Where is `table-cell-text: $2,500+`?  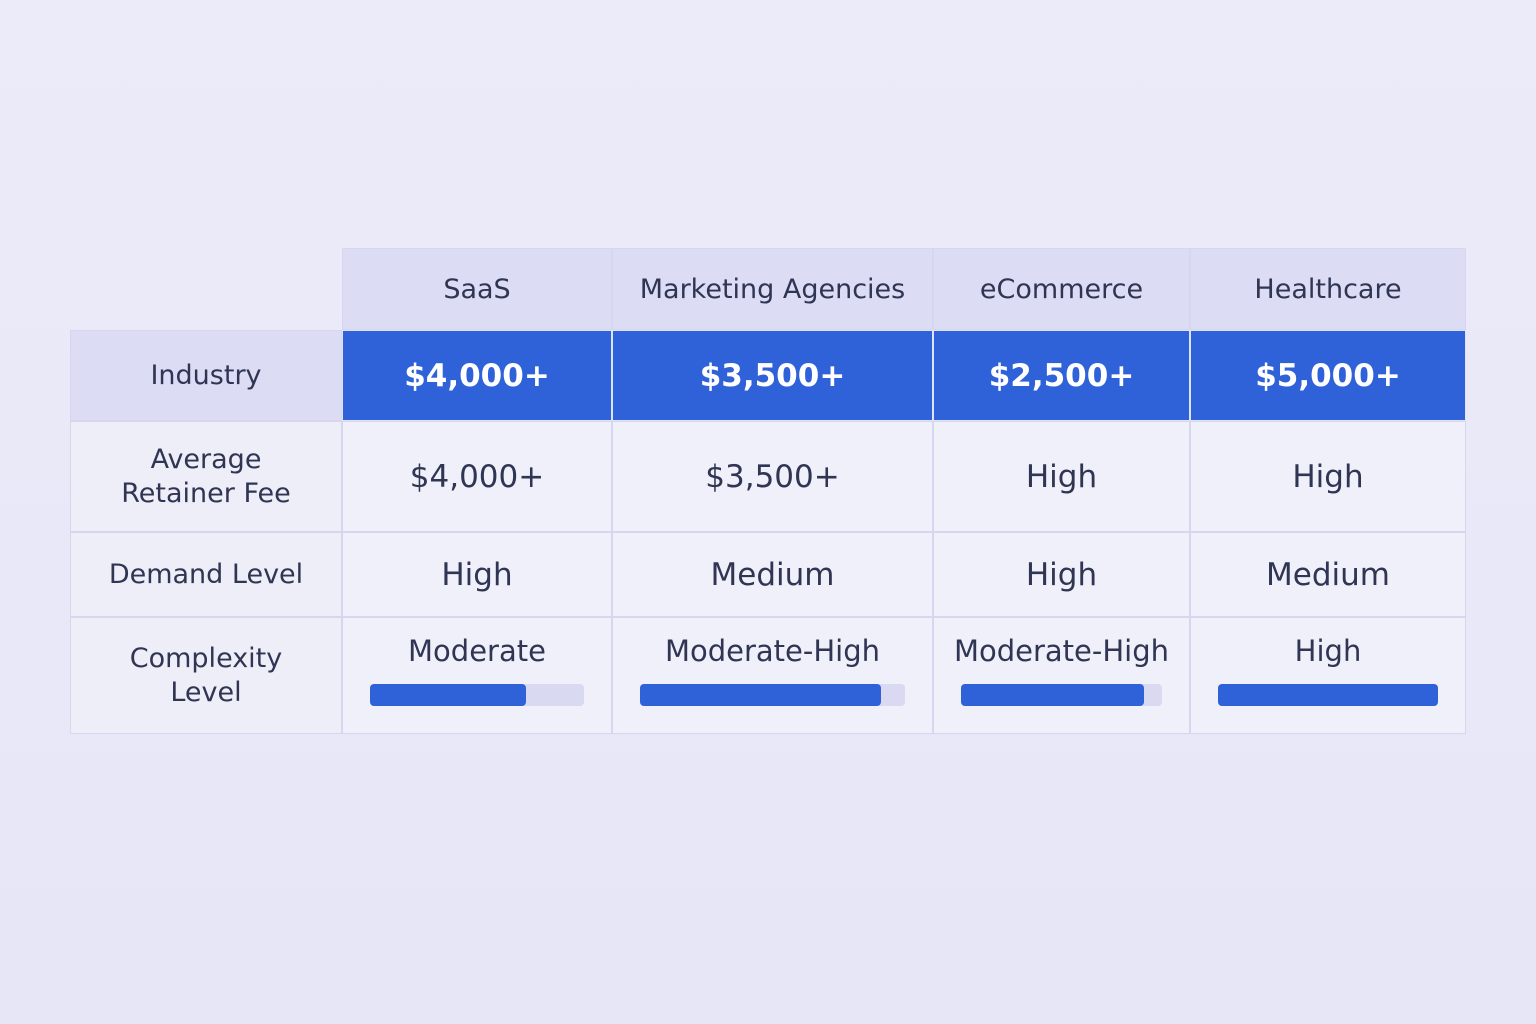
table-cell-text: $2,500+ is located at coordinates (1061, 375).